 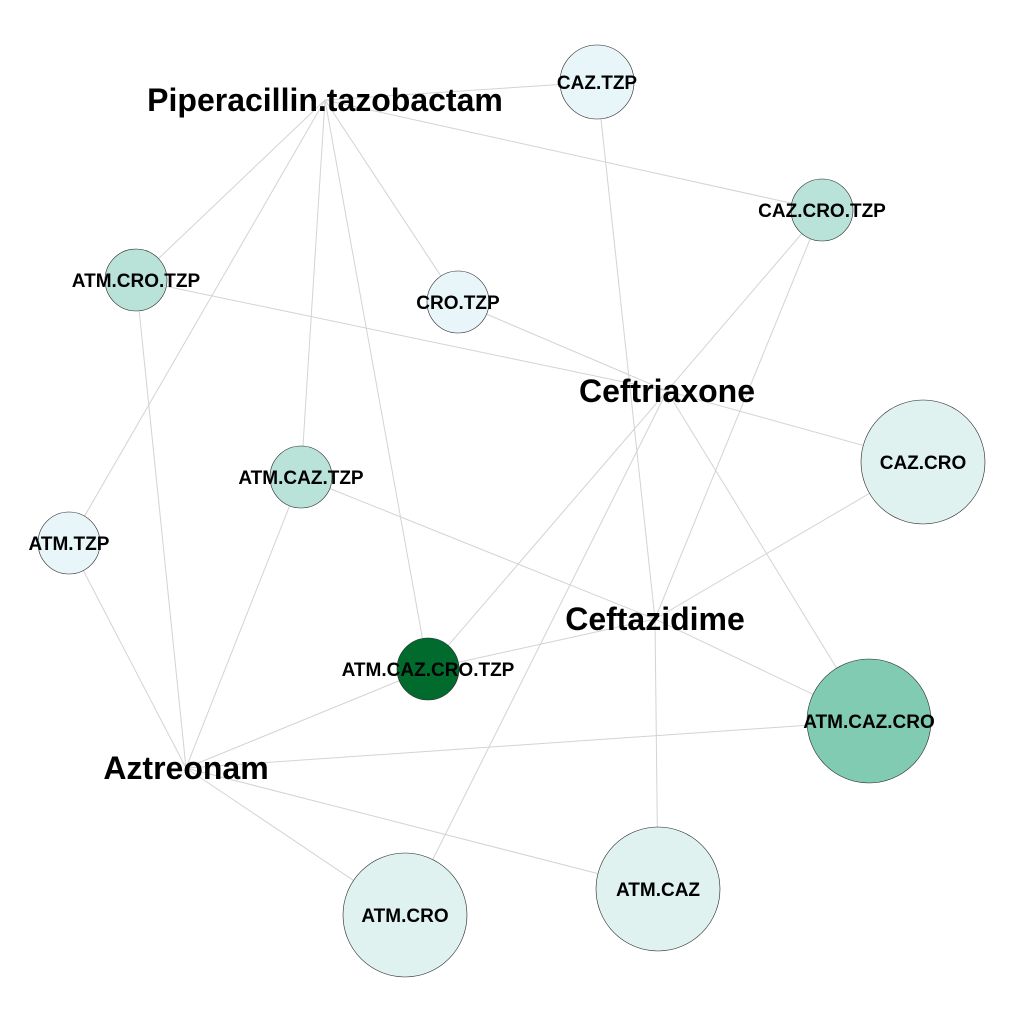 I want to click on combo-node-atm-caz, so click(x=658, y=889).